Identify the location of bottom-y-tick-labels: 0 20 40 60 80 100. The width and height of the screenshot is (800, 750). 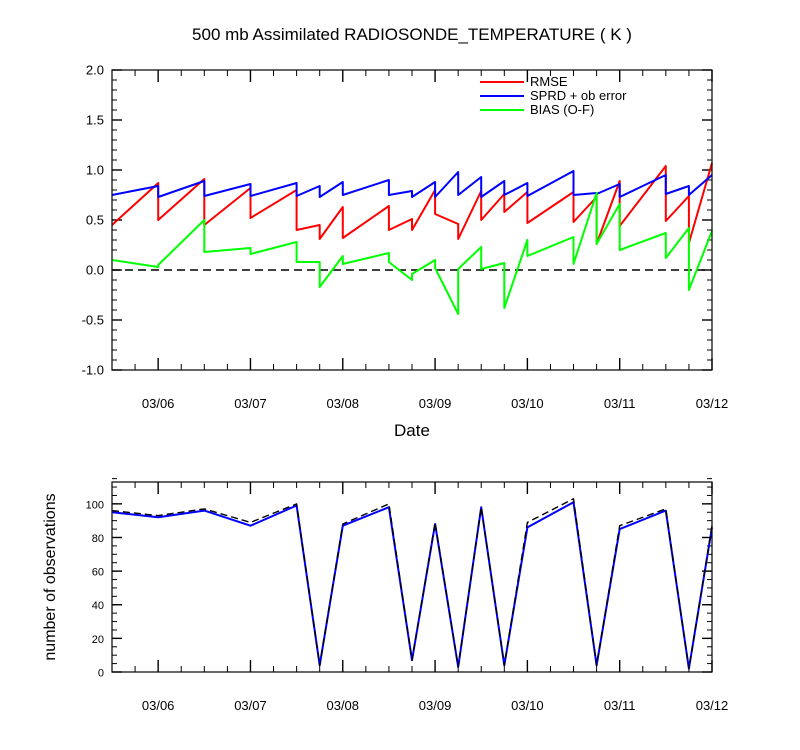
(95, 589).